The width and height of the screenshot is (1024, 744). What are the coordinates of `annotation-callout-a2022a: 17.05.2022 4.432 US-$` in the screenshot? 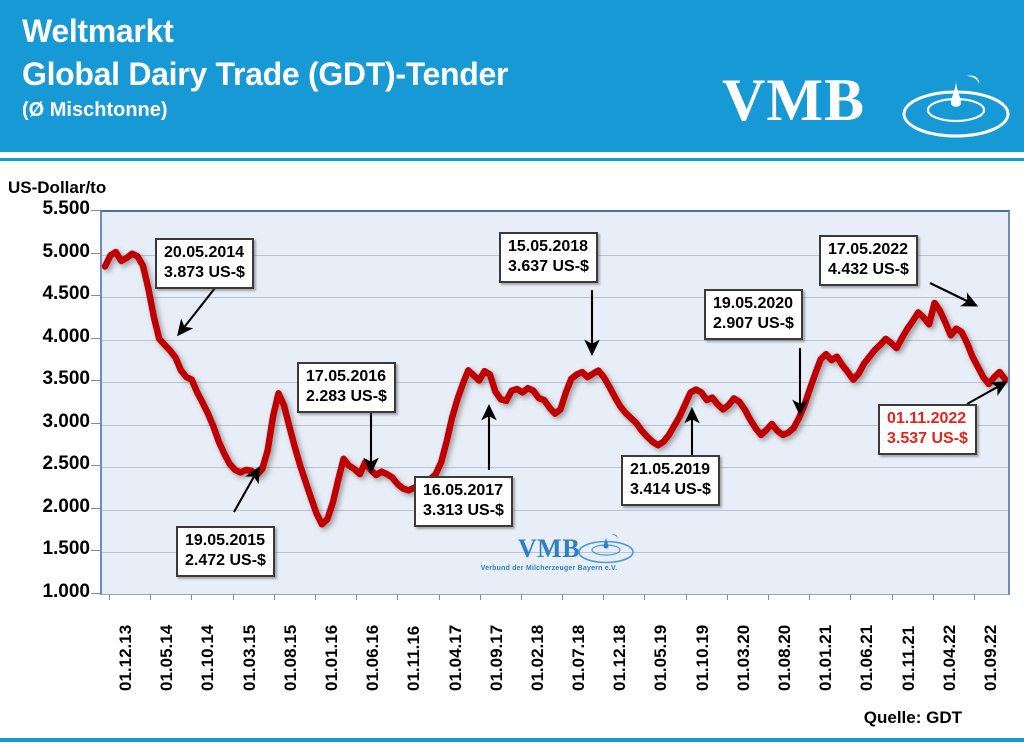 It's located at (868, 260).